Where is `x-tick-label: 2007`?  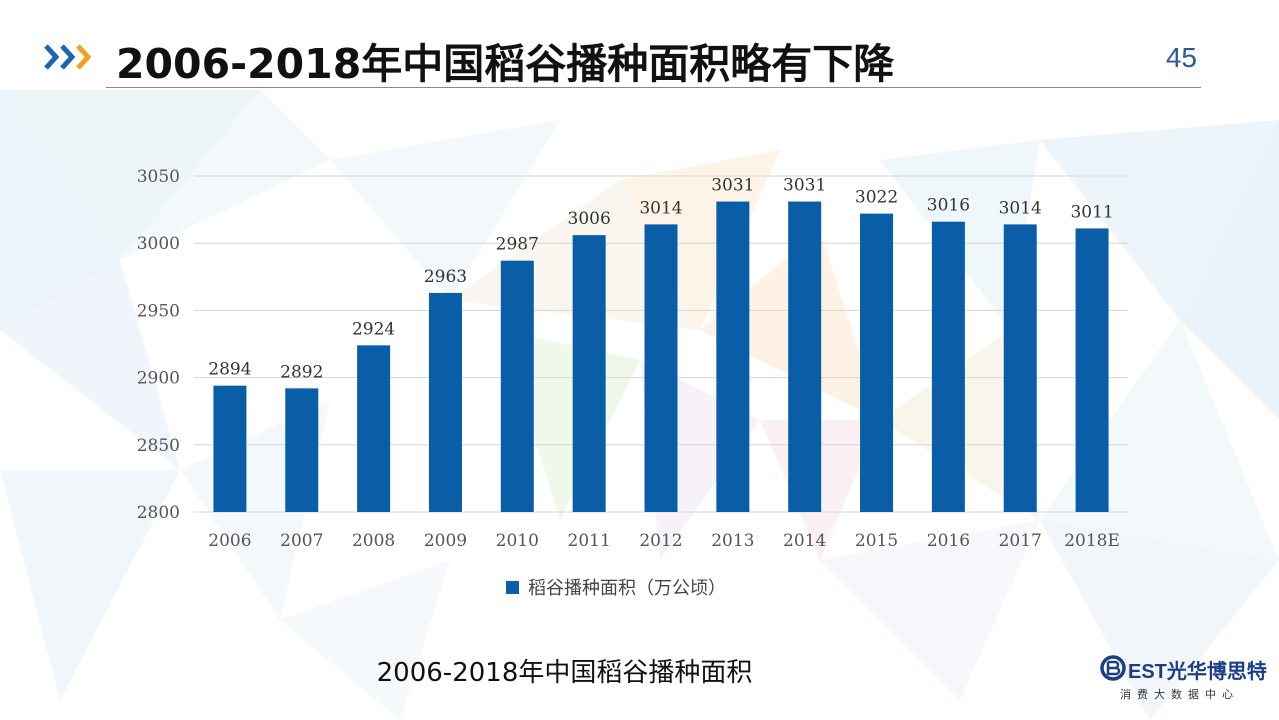 x-tick-label: 2007 is located at coordinates (301, 541).